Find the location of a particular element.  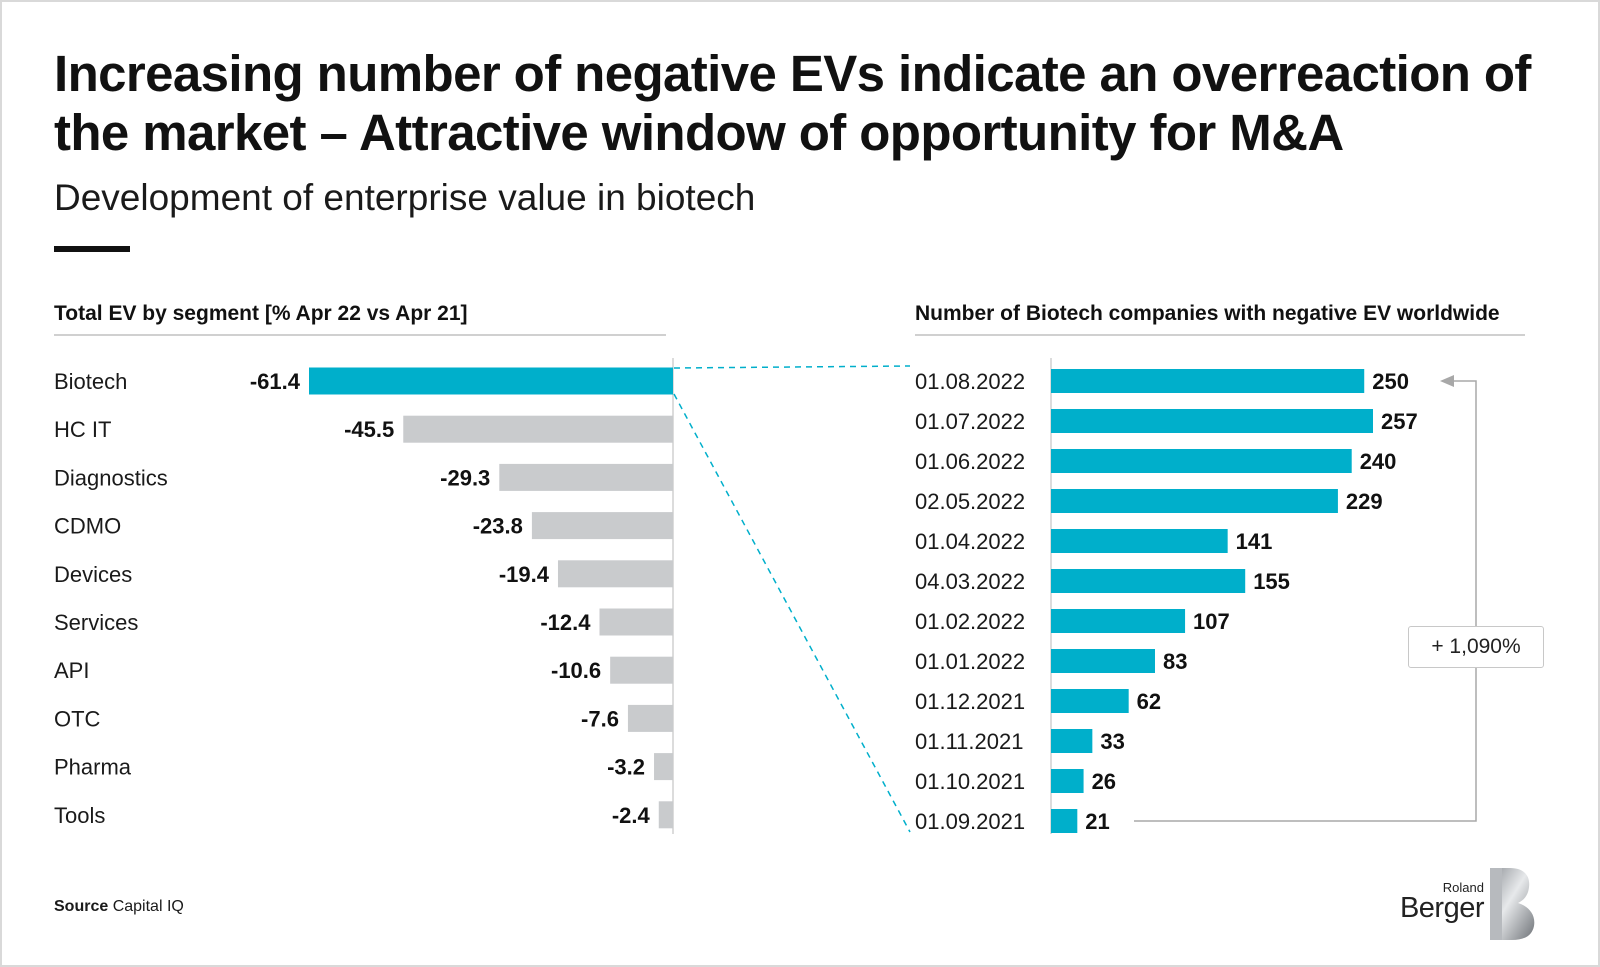

bar-01-07-2022 is located at coordinates (1212, 421).